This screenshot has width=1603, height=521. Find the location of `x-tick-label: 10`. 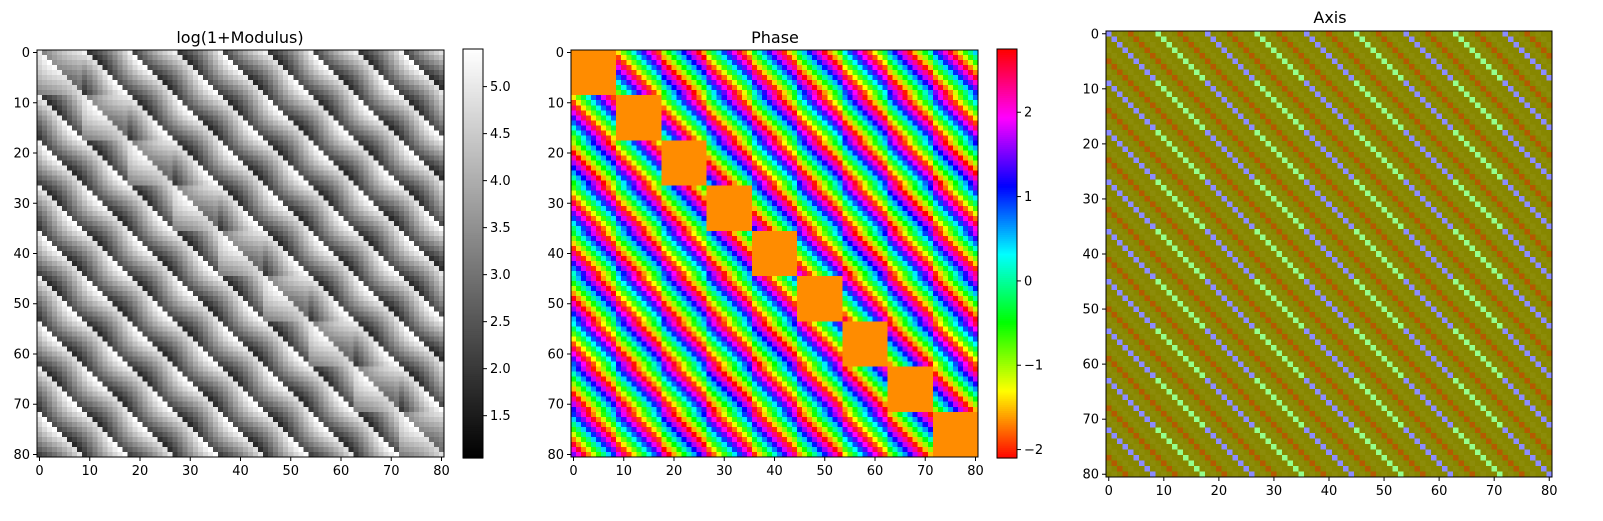

x-tick-label: 10 is located at coordinates (1164, 491).